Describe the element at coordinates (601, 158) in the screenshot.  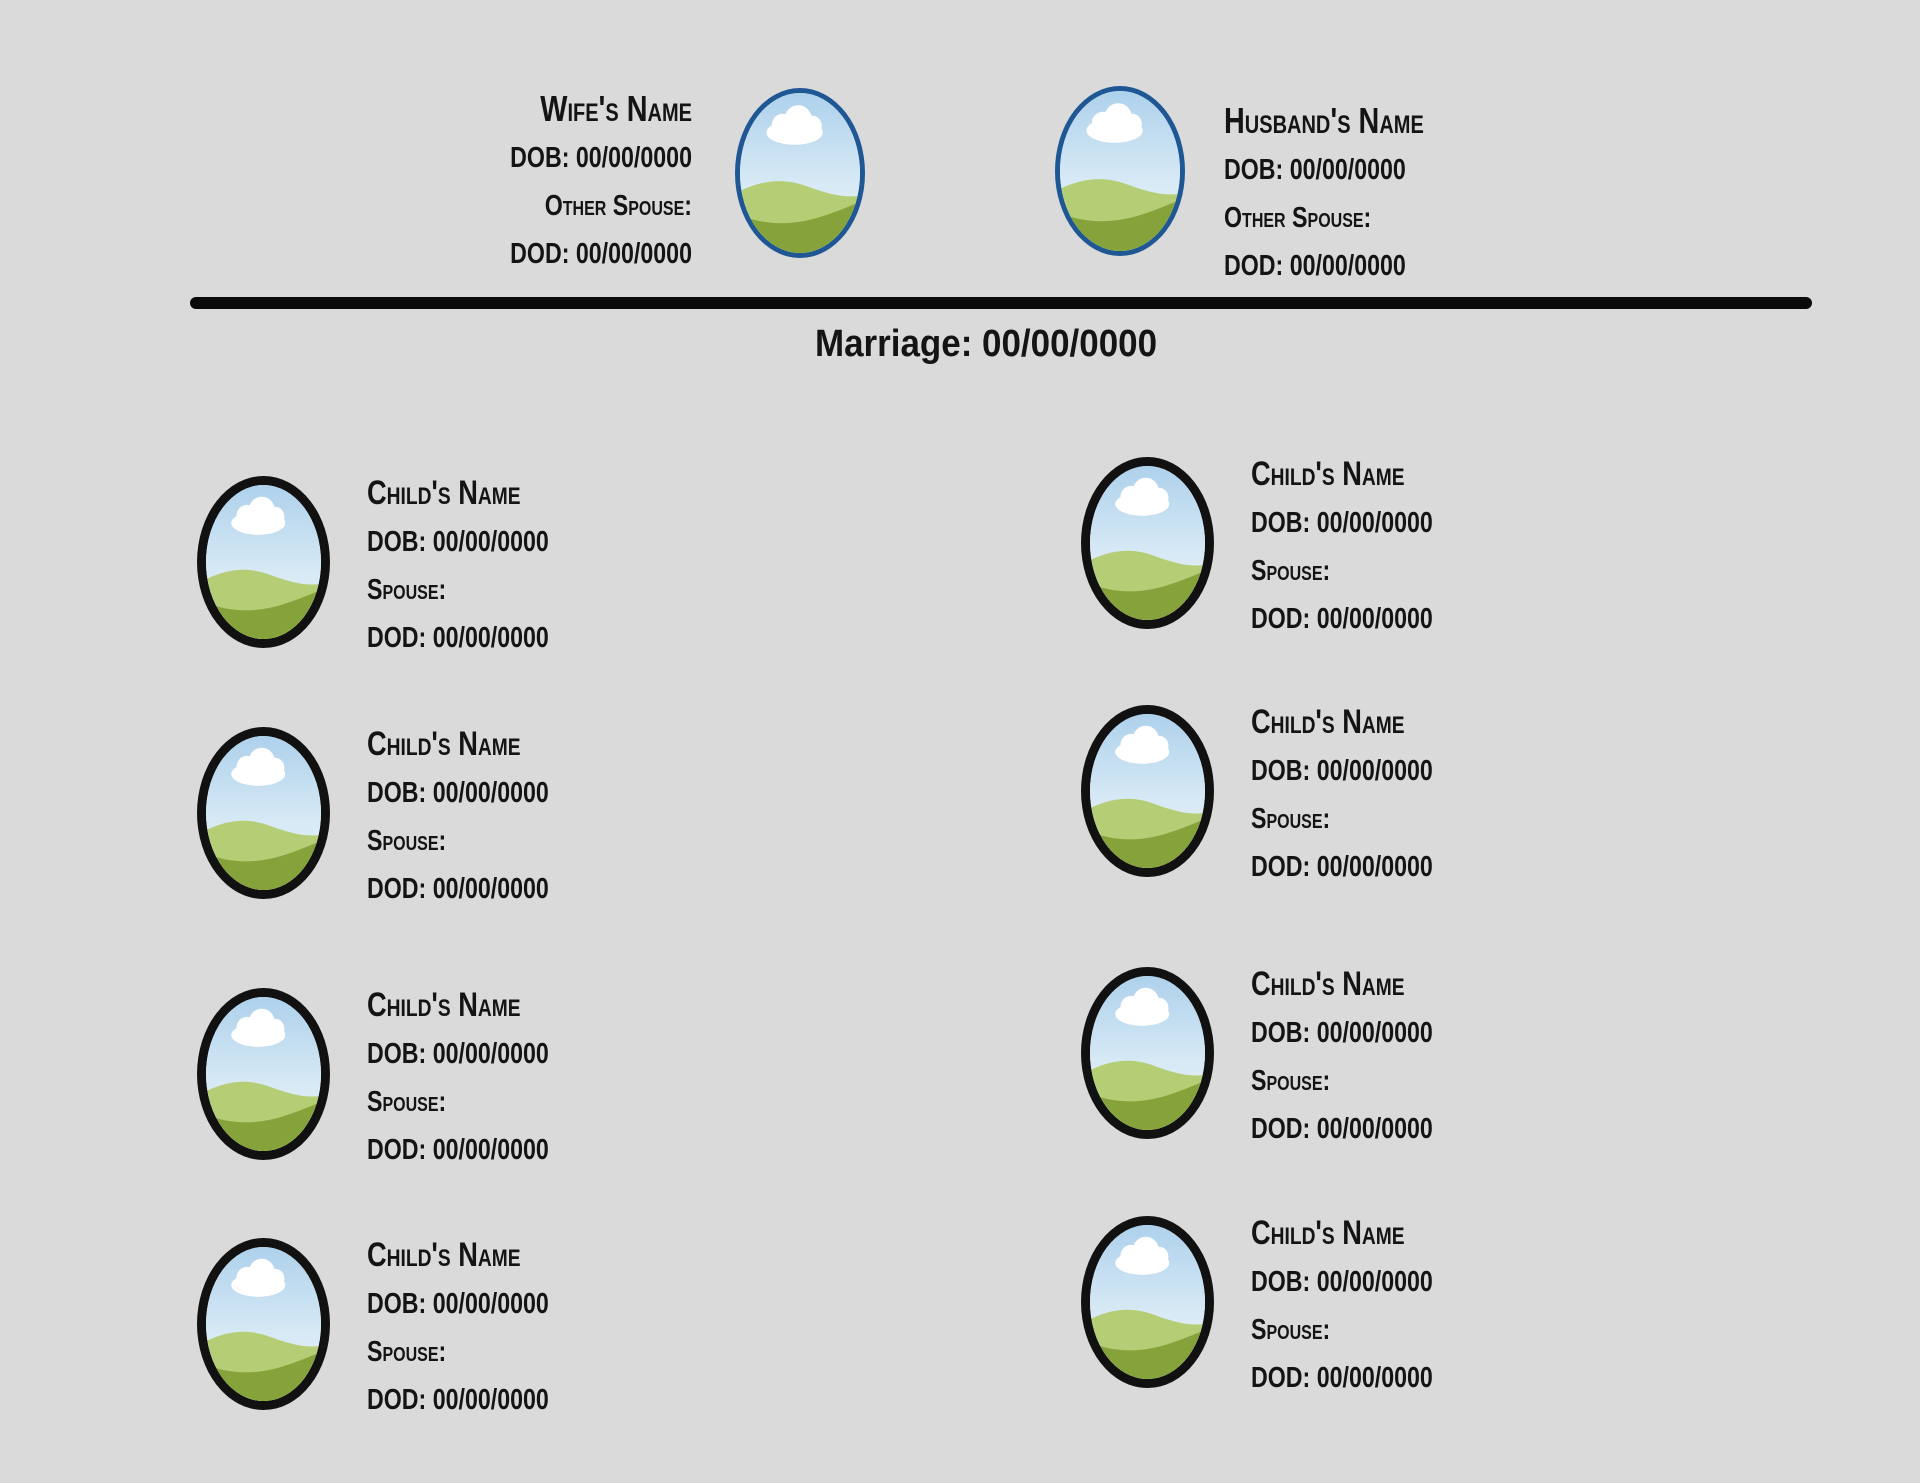
I see `wife-dob: DOB: 00/00/0000` at that location.